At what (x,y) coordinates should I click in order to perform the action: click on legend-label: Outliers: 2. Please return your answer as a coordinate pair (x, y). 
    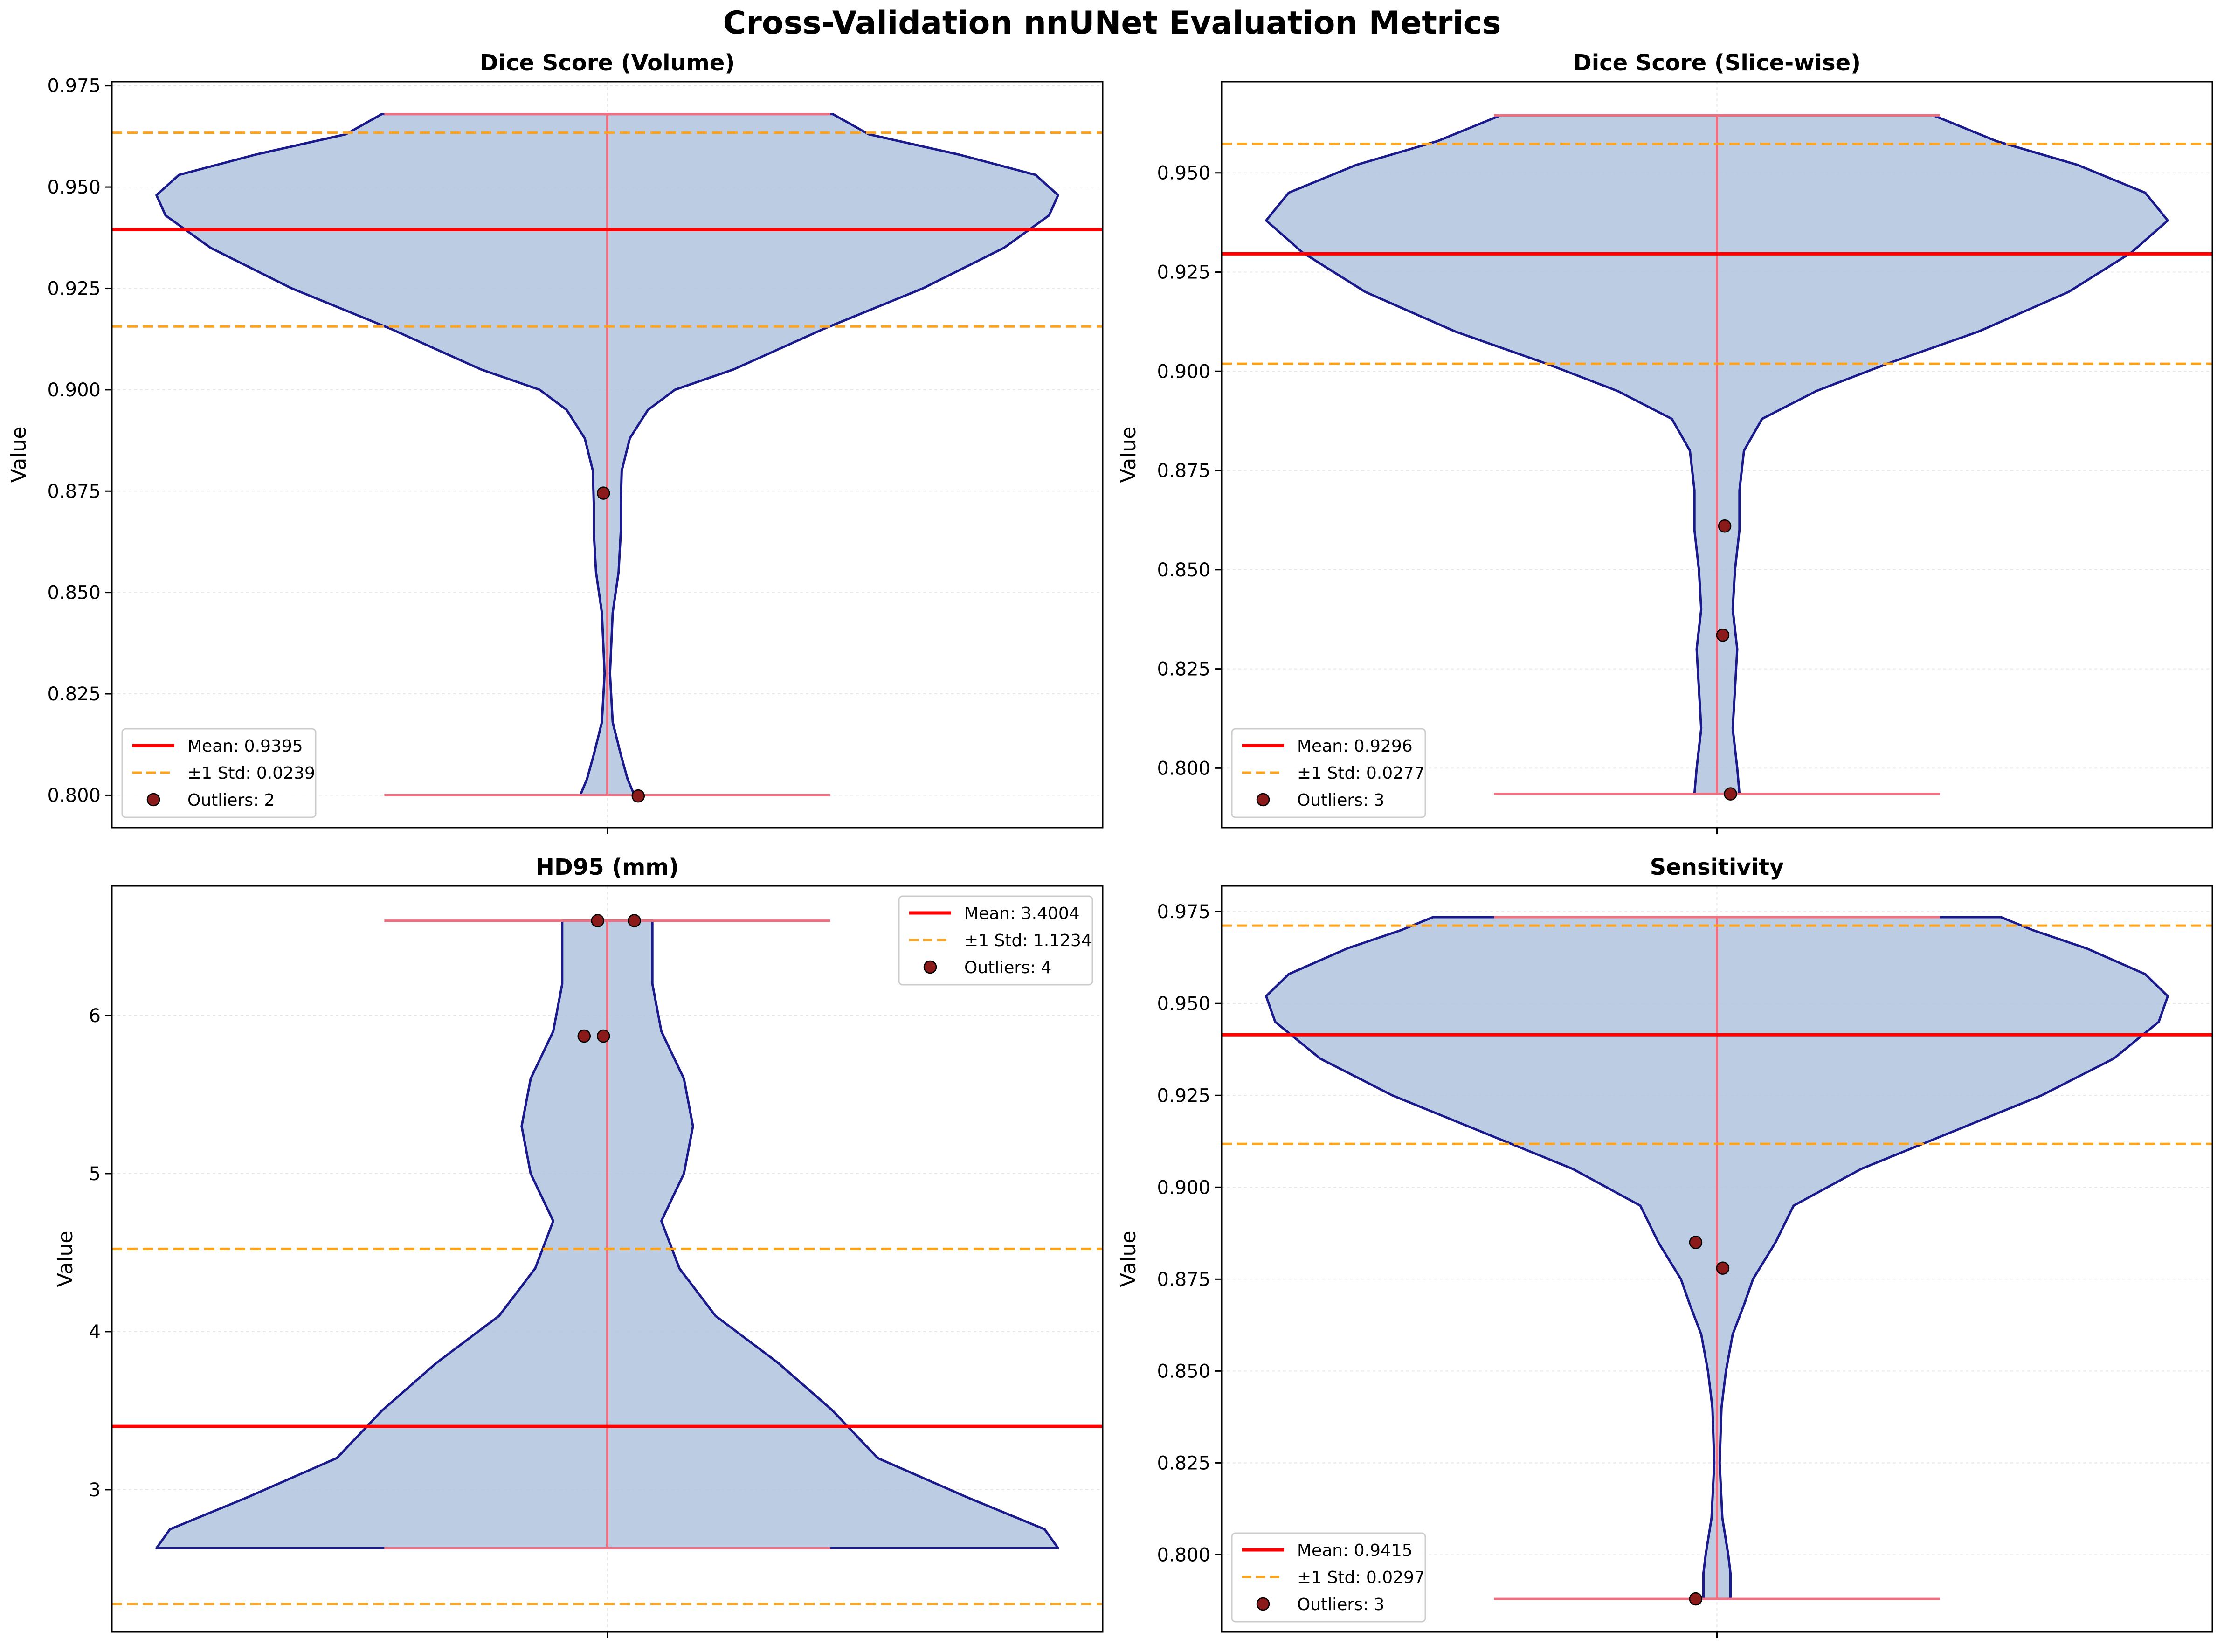
    Looking at the image, I should click on (231, 800).